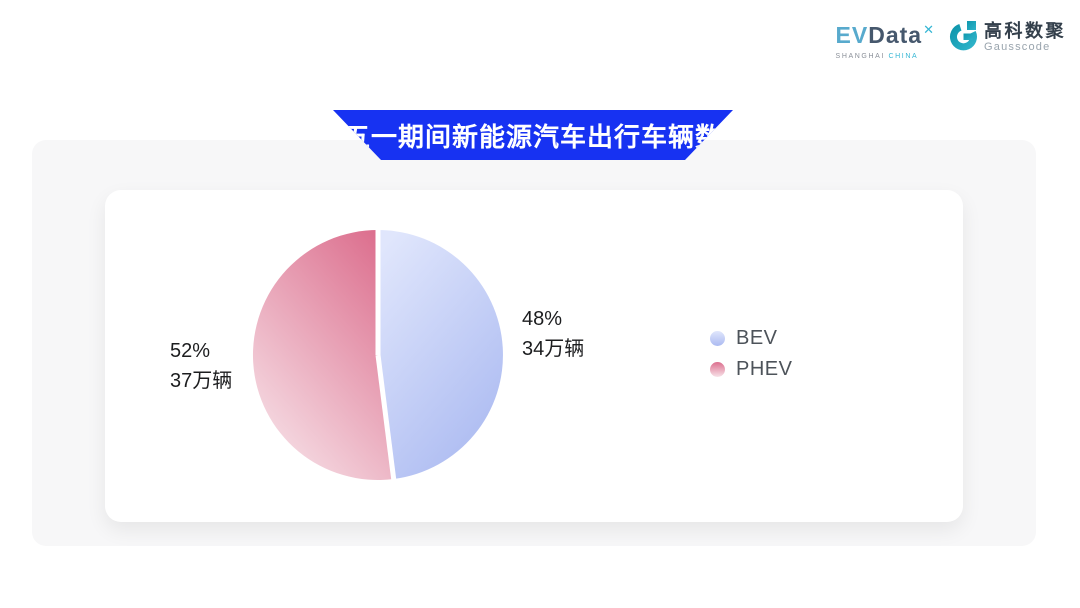 Image resolution: width=1080 pixels, height=608 pixels. Describe the element at coordinates (885, 56) in the screenshot. I see `evdata-subtitle: SHANGHAI CHINA` at that location.